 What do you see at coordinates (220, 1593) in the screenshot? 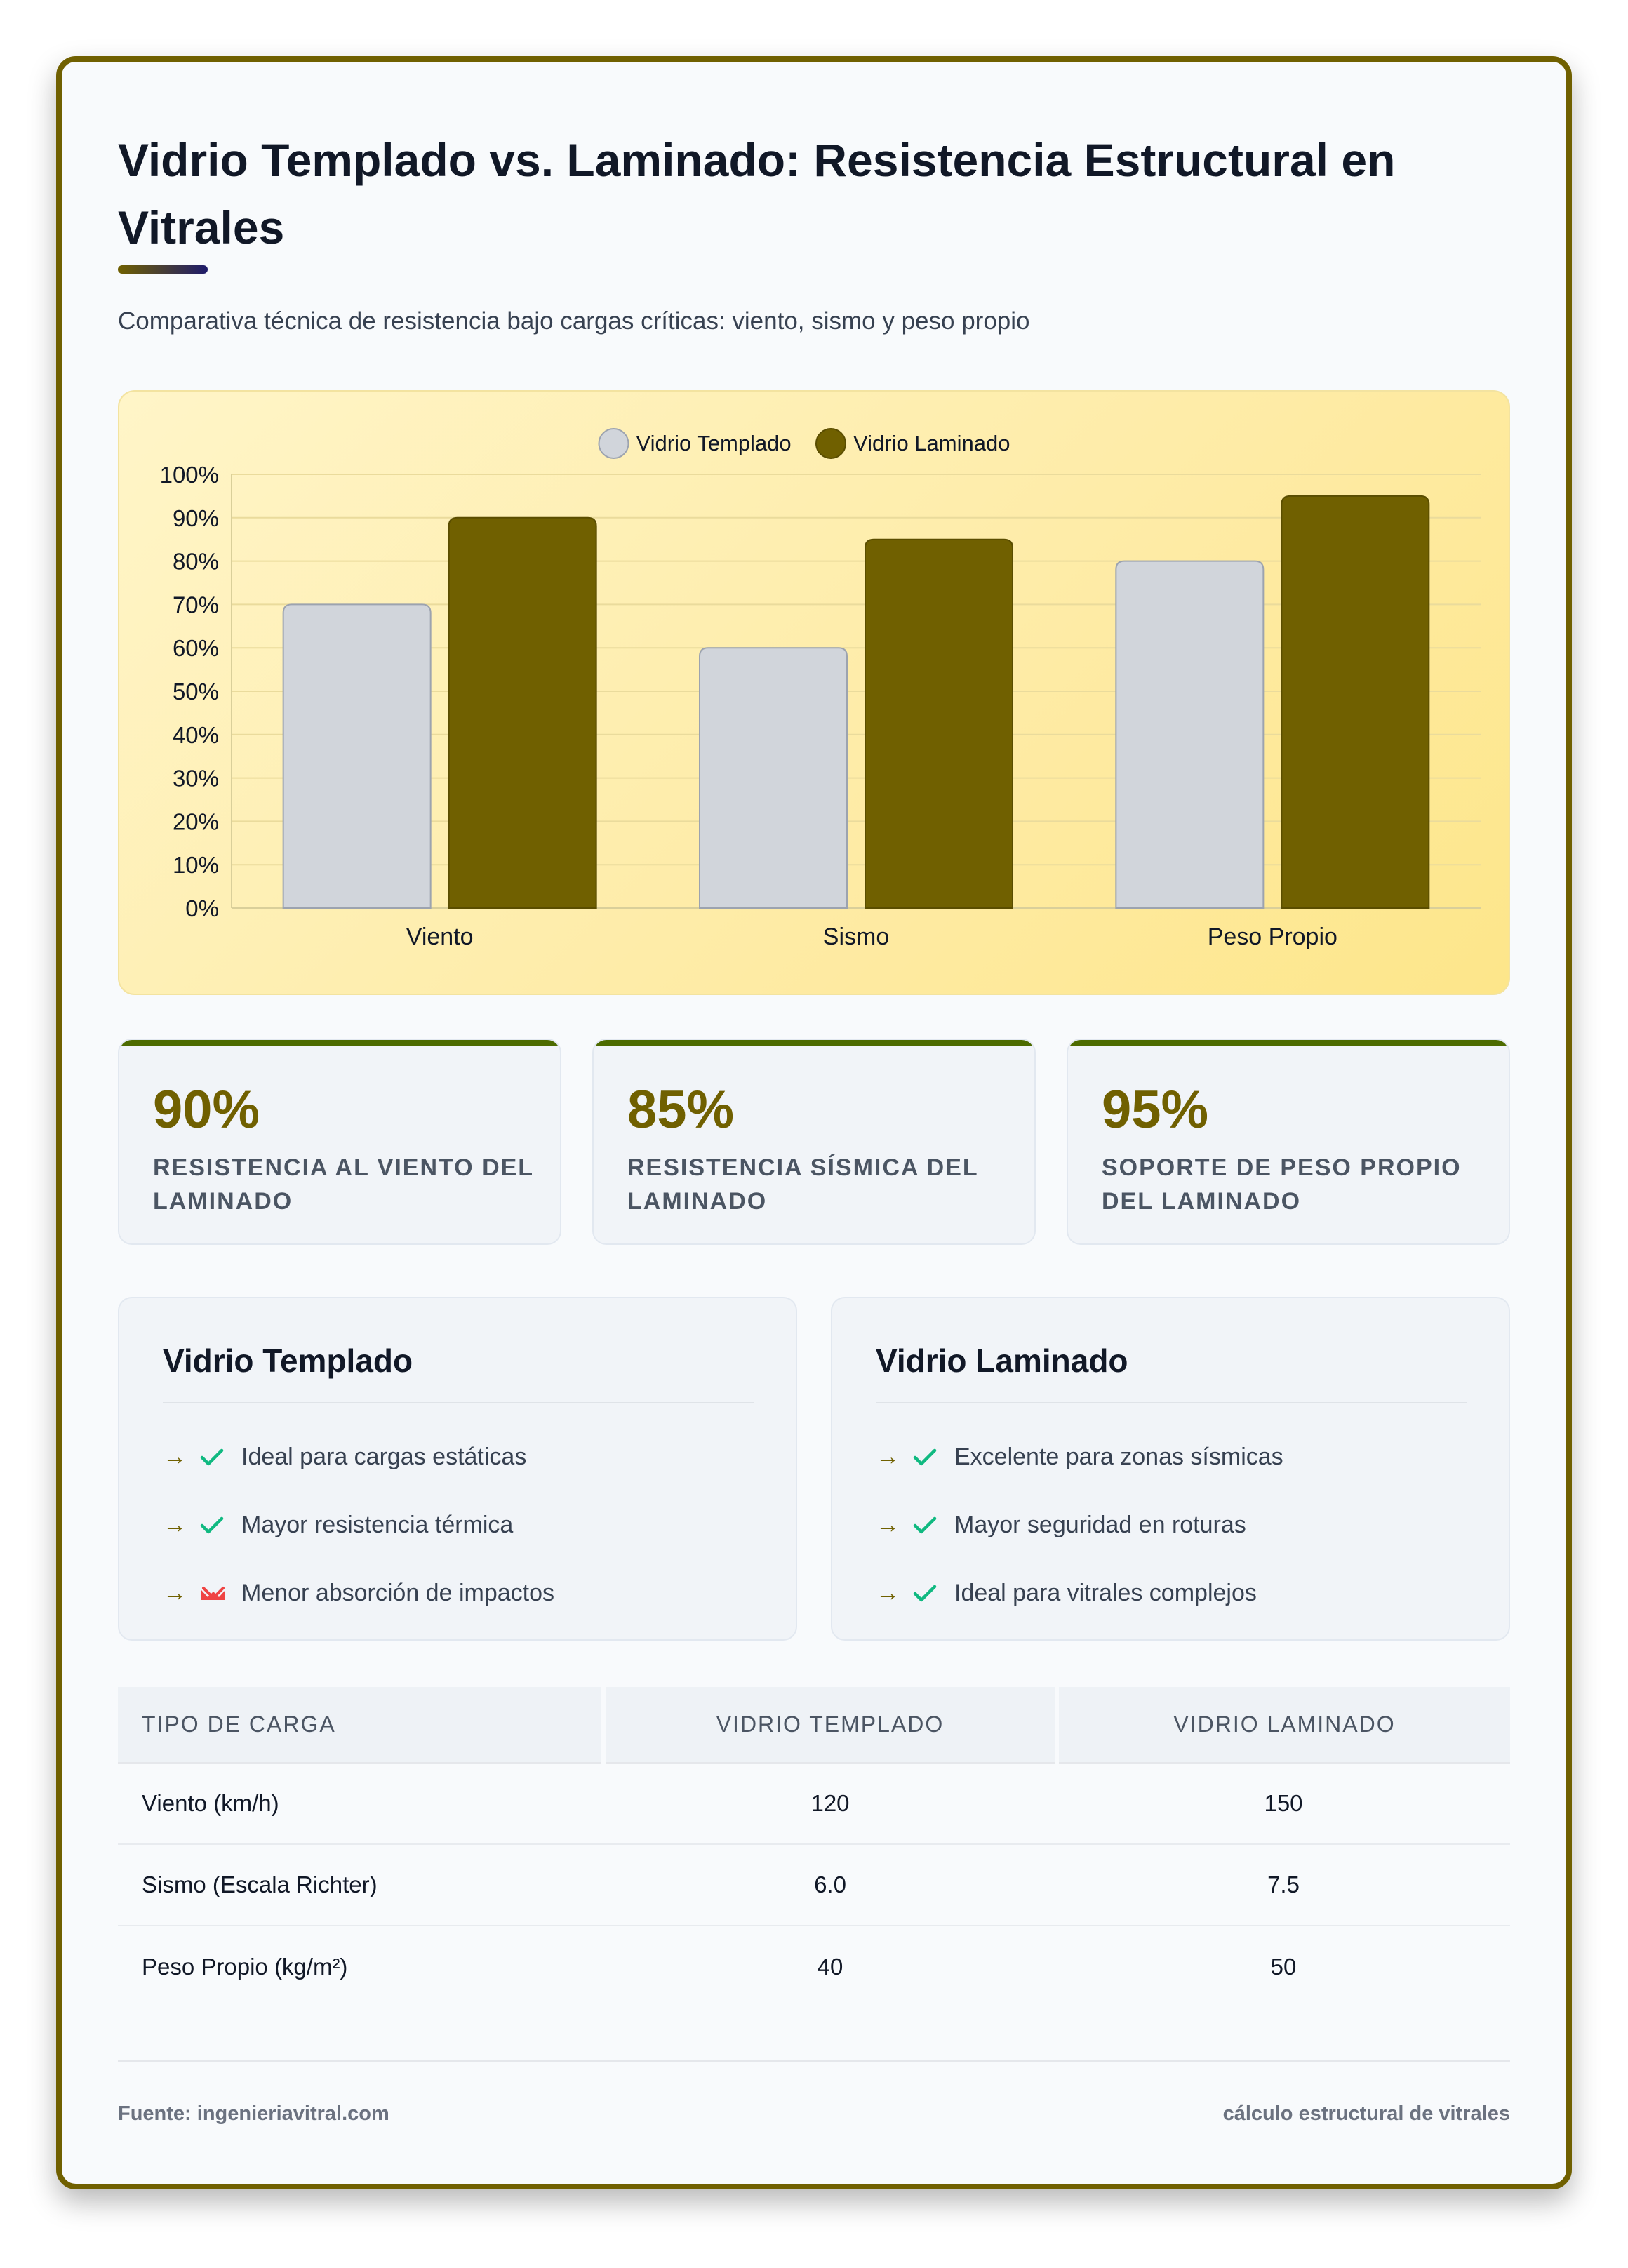
I see `cross-icon` at bounding box center [220, 1593].